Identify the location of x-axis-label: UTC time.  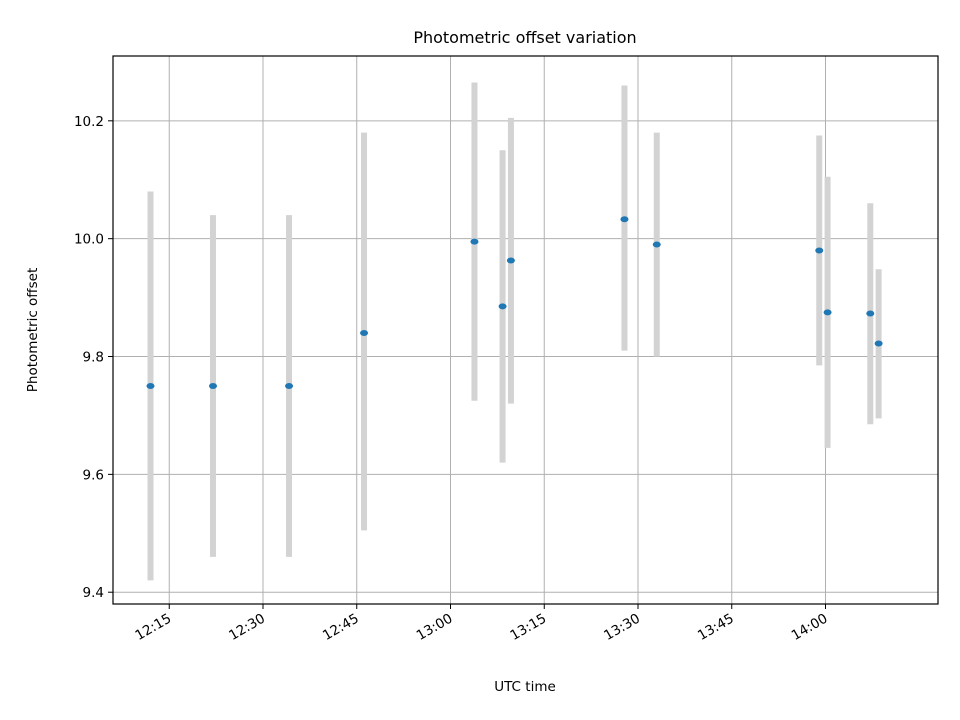
(525, 687).